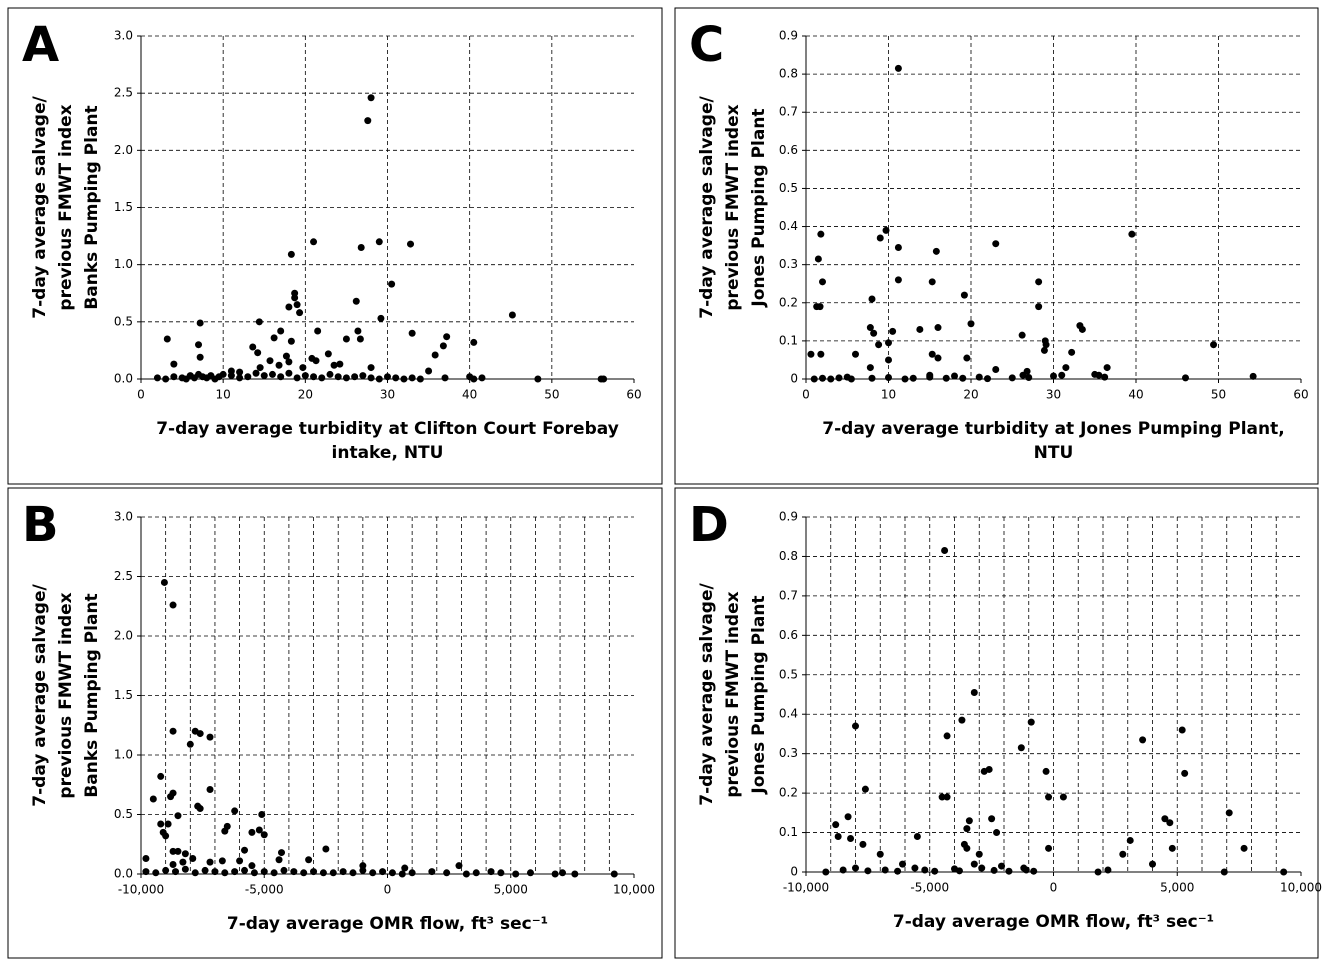  I want to click on y-tick-label: 1.0, so click(123, 755).